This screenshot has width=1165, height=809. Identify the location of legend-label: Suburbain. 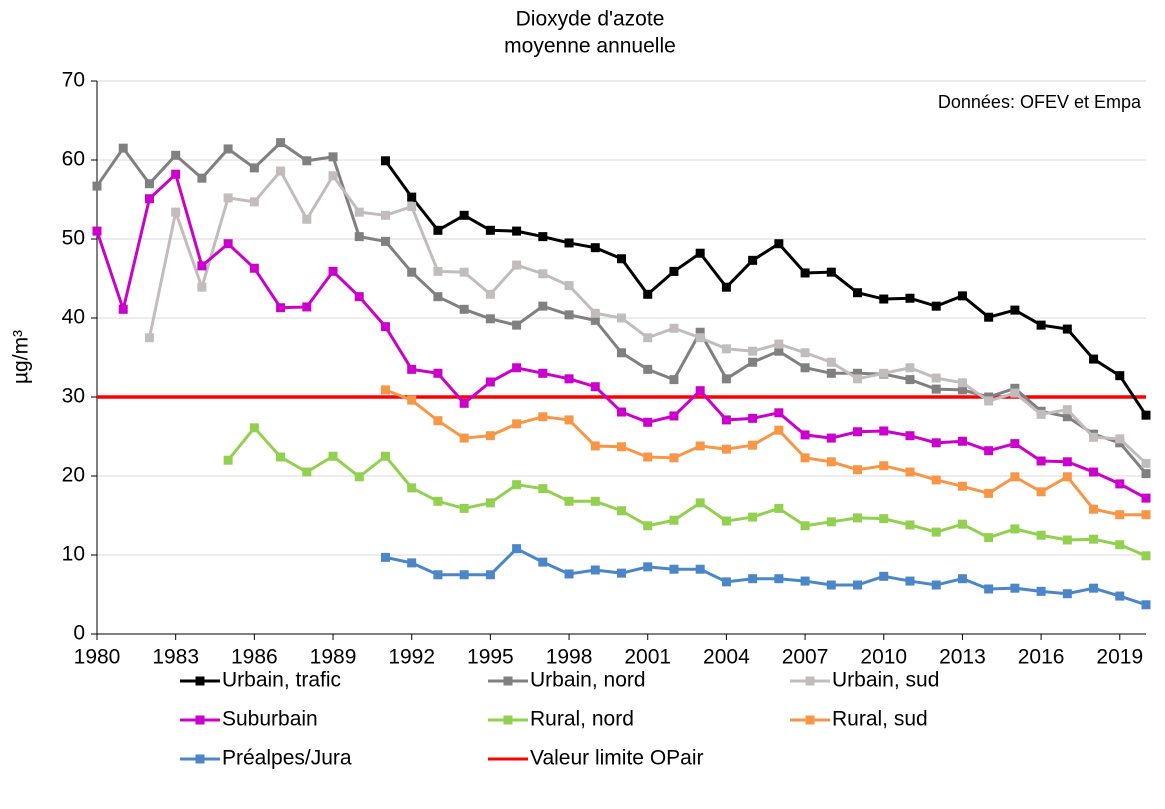
(270, 719).